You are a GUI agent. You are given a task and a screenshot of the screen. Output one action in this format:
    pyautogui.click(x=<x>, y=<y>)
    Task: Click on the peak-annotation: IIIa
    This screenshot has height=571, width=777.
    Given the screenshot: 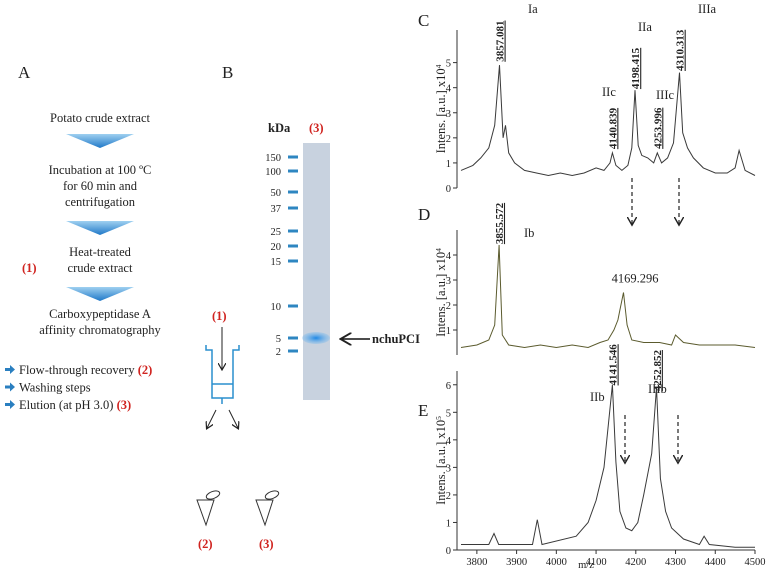 What is the action you would take?
    pyautogui.click(x=707, y=9)
    